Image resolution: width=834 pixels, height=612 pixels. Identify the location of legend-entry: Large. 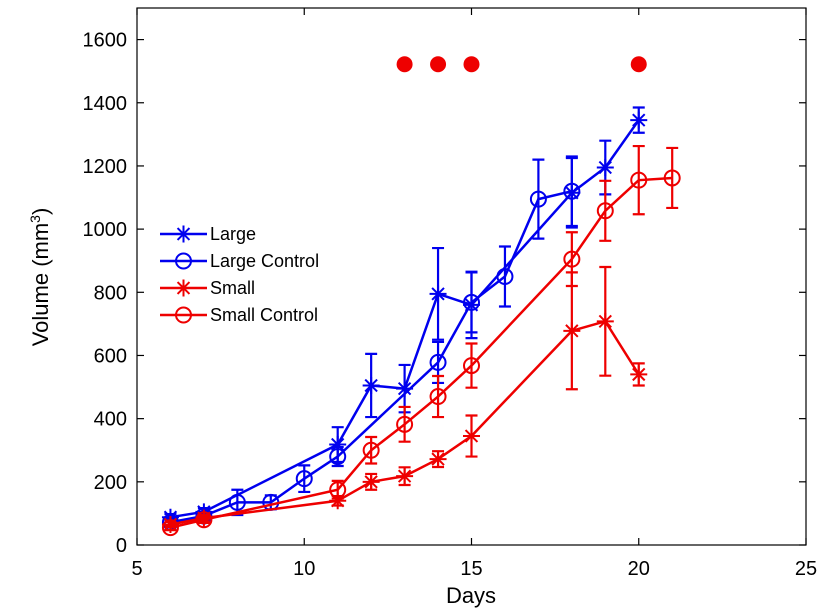
(208, 234).